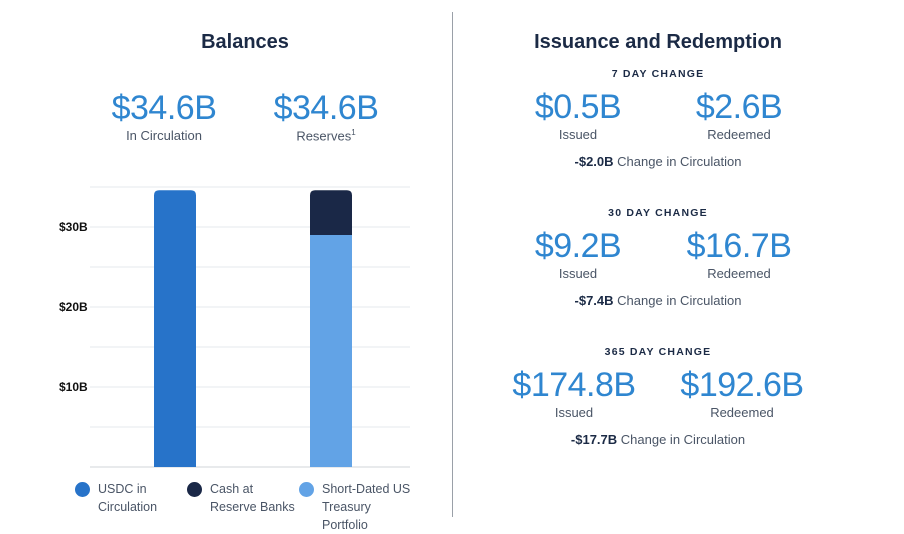 The width and height of the screenshot is (904, 534). What do you see at coordinates (594, 300) in the screenshot?
I see `period-30-day-change-value: -$7.4B` at bounding box center [594, 300].